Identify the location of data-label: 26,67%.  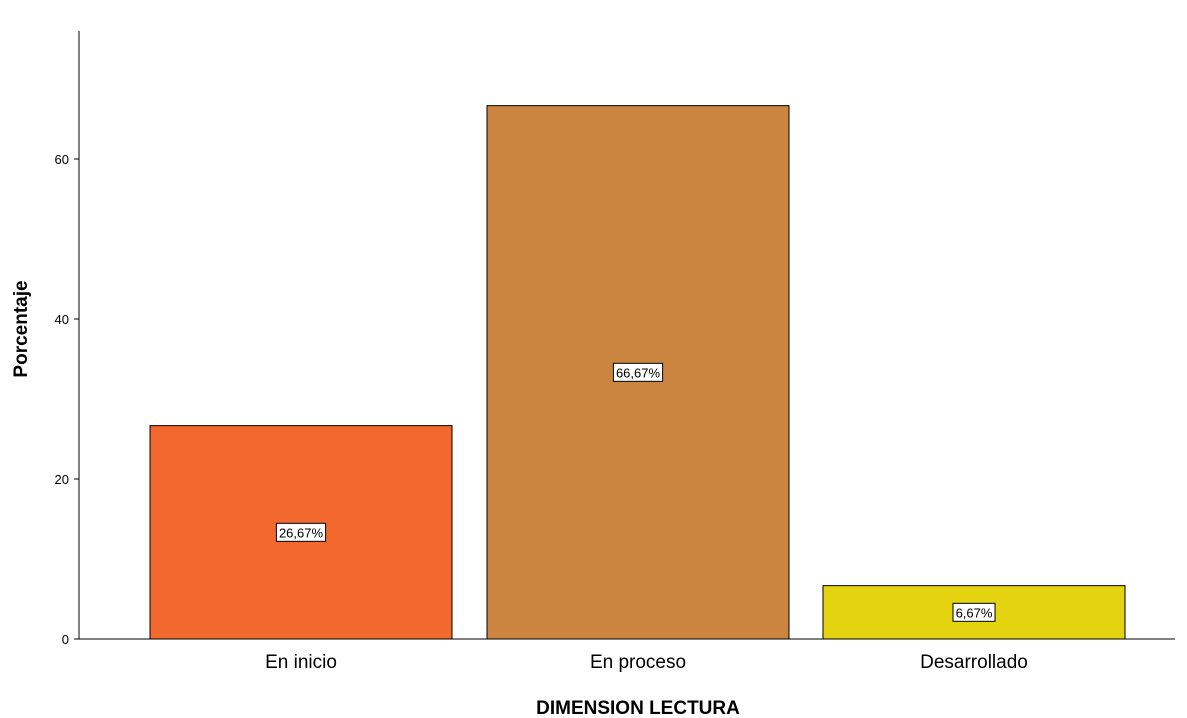
(301, 532).